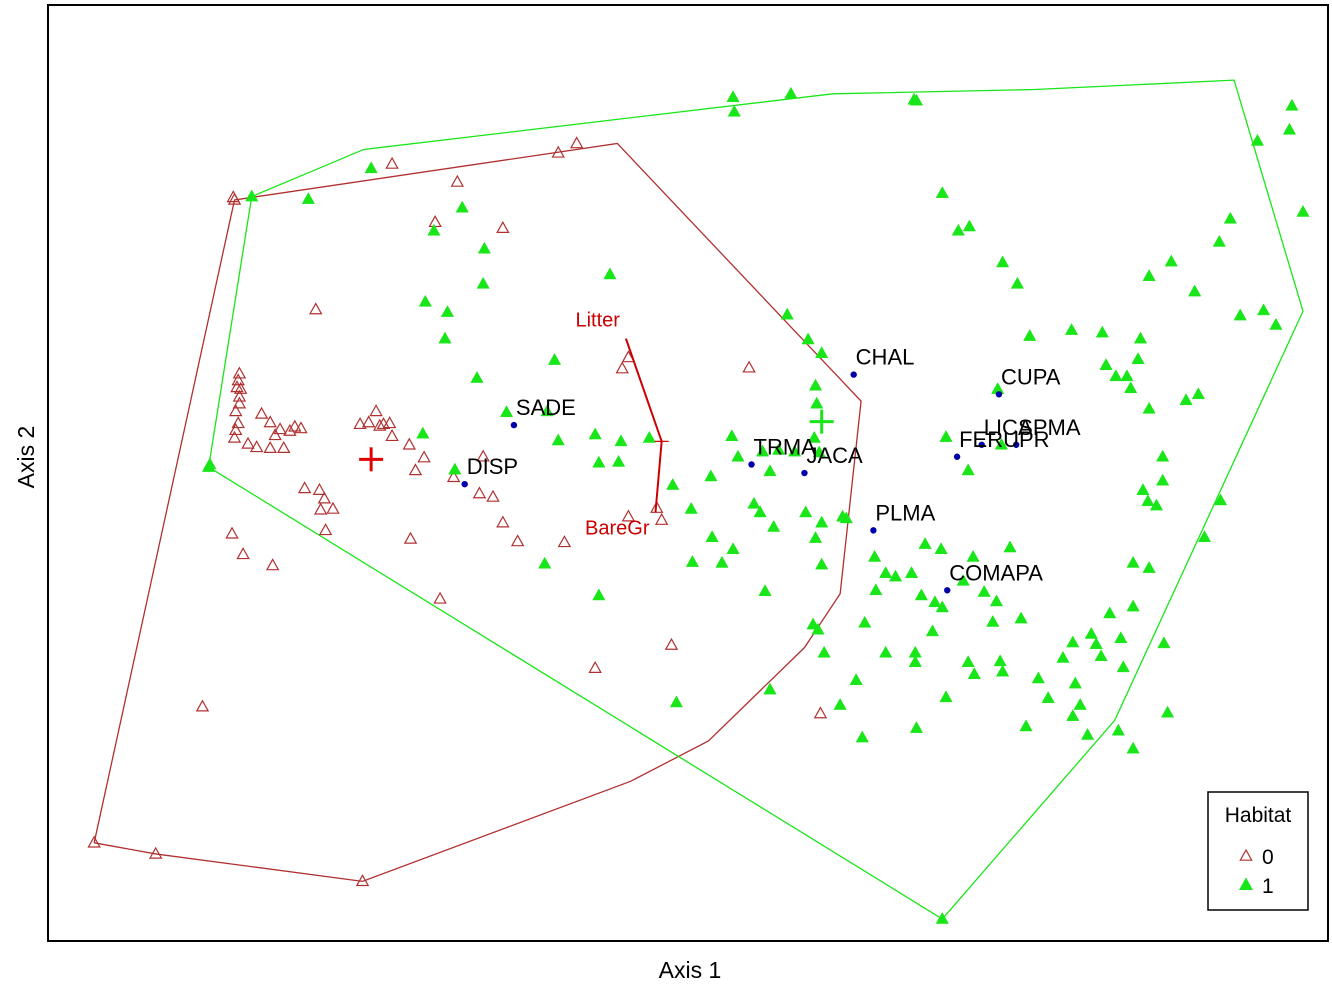  I want to click on legend-label-0: 0, so click(1268, 857).